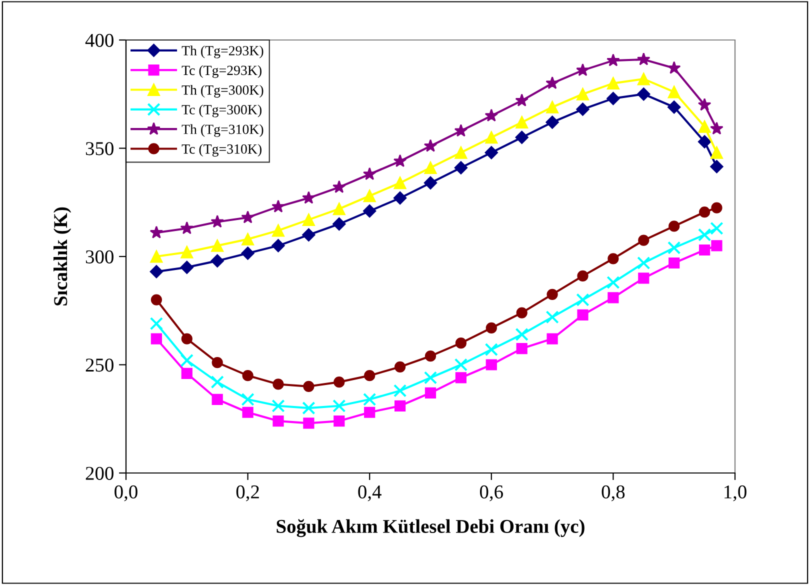 The height and width of the screenshot is (585, 810). Describe the element at coordinates (126, 493) in the screenshot. I see `x-tick-label: 0,0` at that location.